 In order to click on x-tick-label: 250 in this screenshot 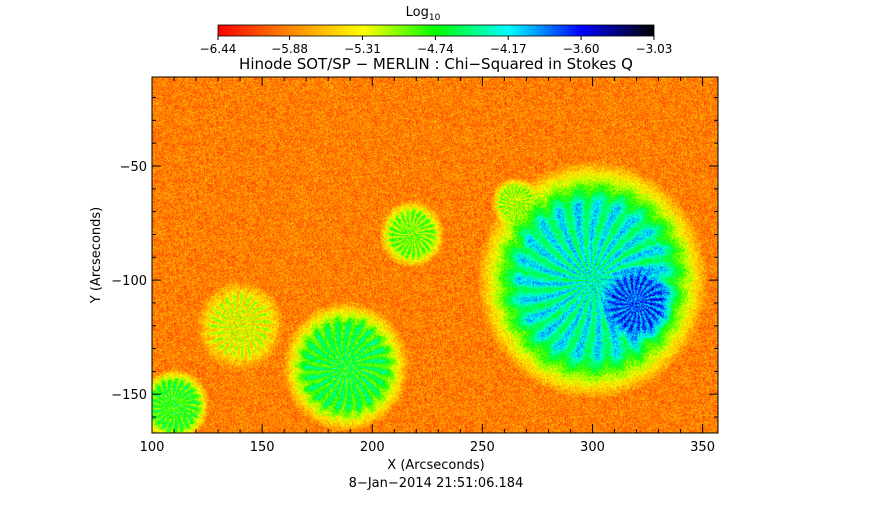, I will do `click(482, 447)`.